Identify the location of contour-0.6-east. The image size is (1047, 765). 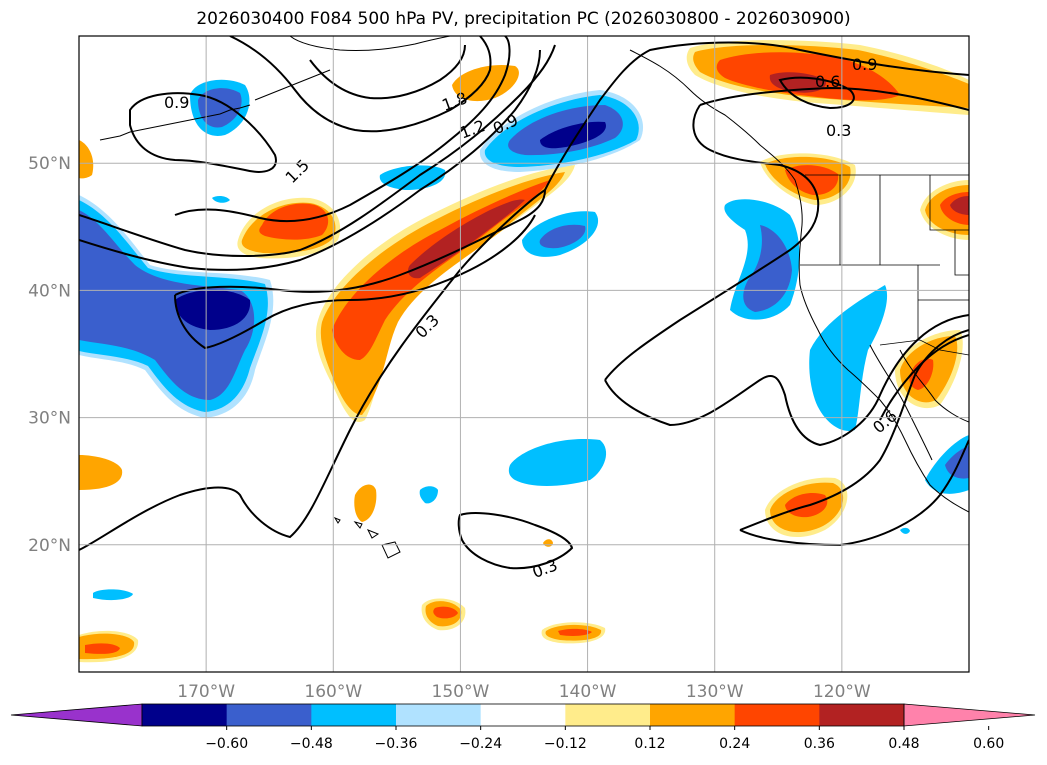
(712, 242).